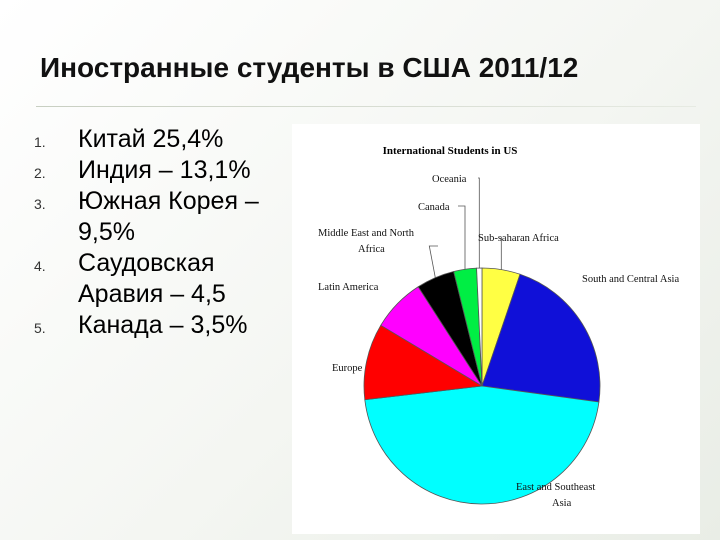 The width and height of the screenshot is (720, 540). Describe the element at coordinates (450, 151) in the screenshot. I see `chart-title: International Students in US` at that location.